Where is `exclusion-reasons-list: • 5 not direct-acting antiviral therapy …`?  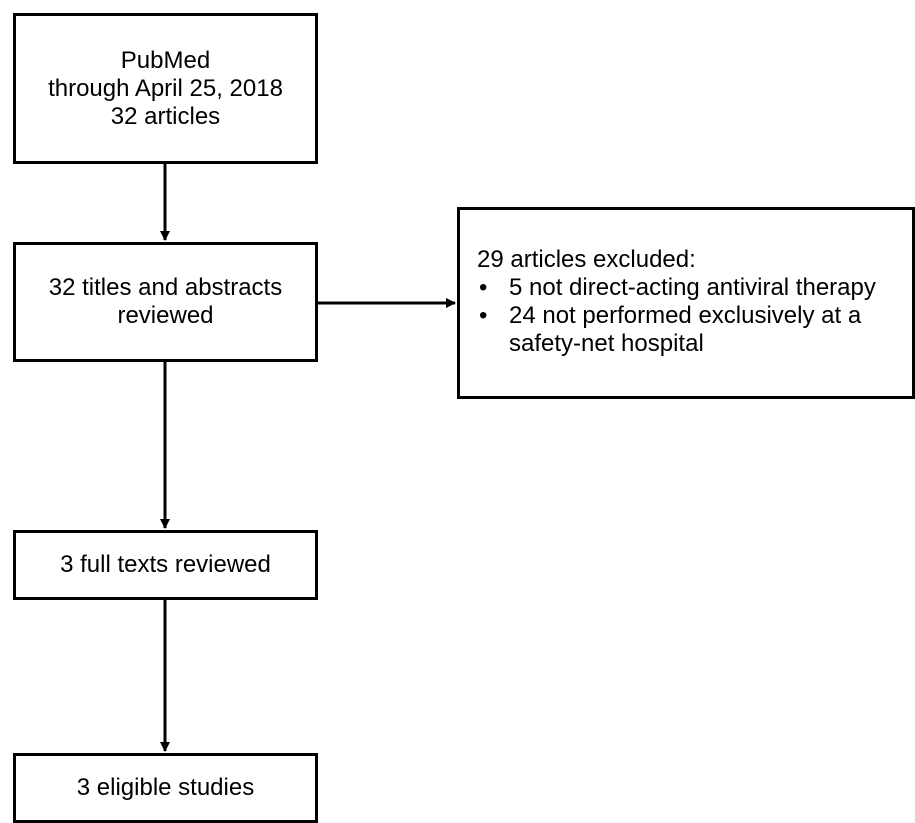 exclusion-reasons-list: • 5 not direct-acting antiviral therapy … is located at coordinates (689, 316).